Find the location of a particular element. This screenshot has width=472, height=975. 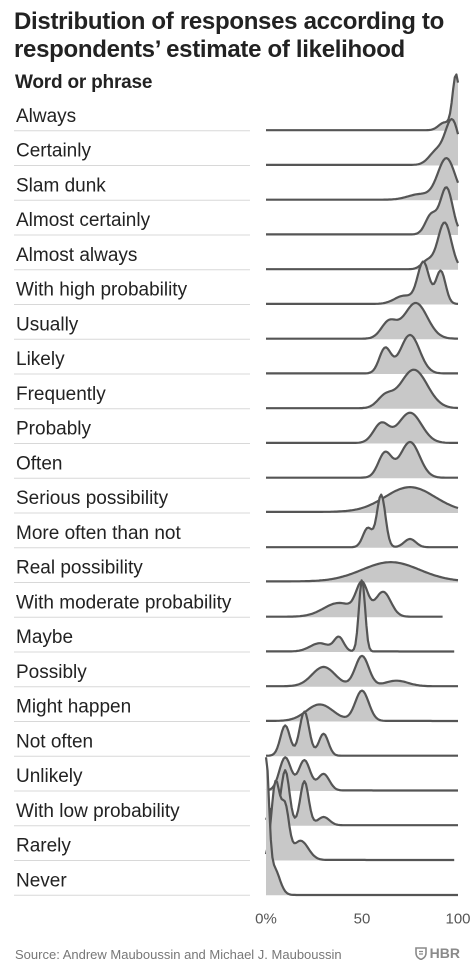

ridge-row-never: Never is located at coordinates (236, 827).